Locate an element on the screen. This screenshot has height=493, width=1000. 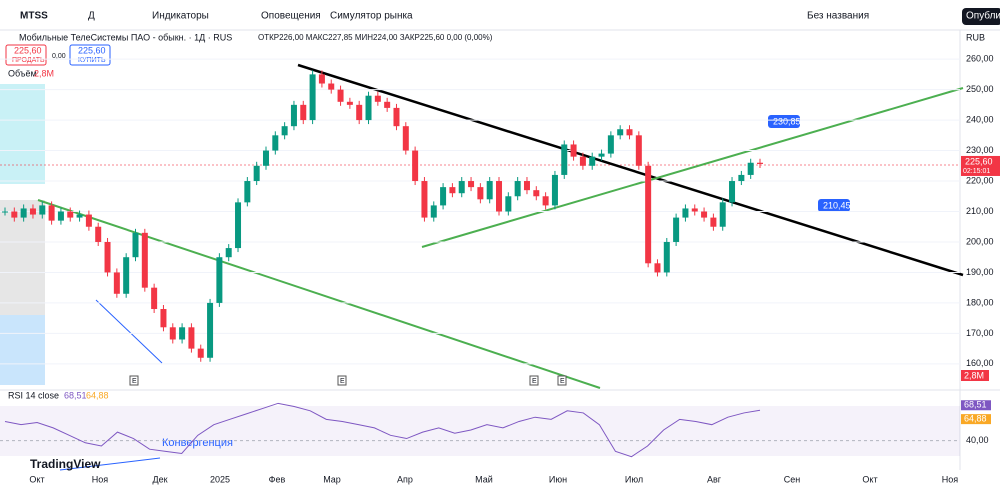
y-tick-label: 230,00 is located at coordinates (980, 150).